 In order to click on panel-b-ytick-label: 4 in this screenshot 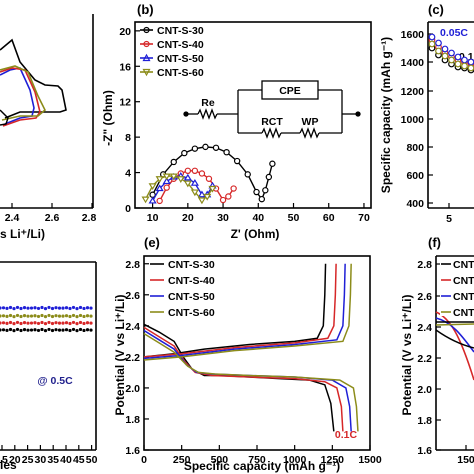, I will do `click(128, 174)`.